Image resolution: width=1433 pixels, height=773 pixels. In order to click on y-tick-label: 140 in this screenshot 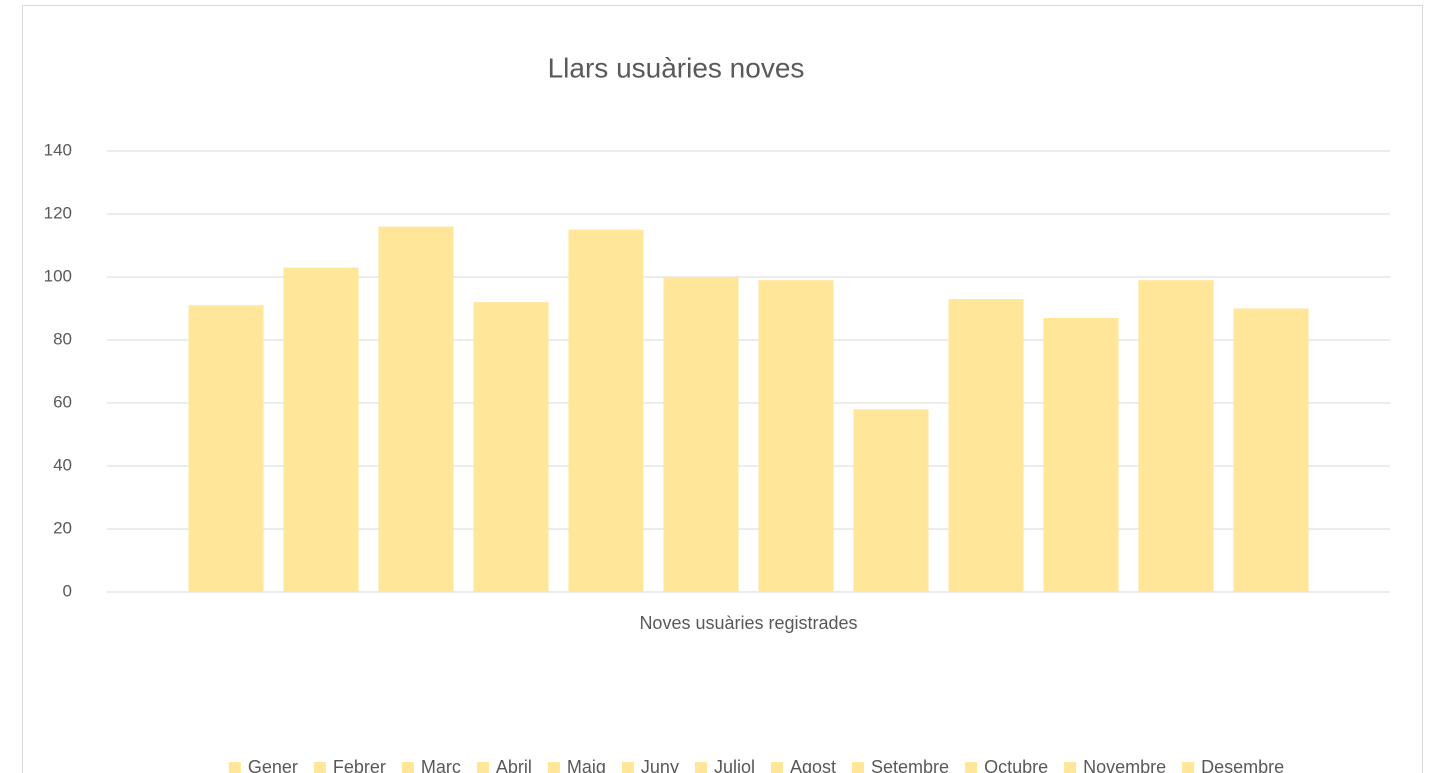, I will do `click(58, 149)`.